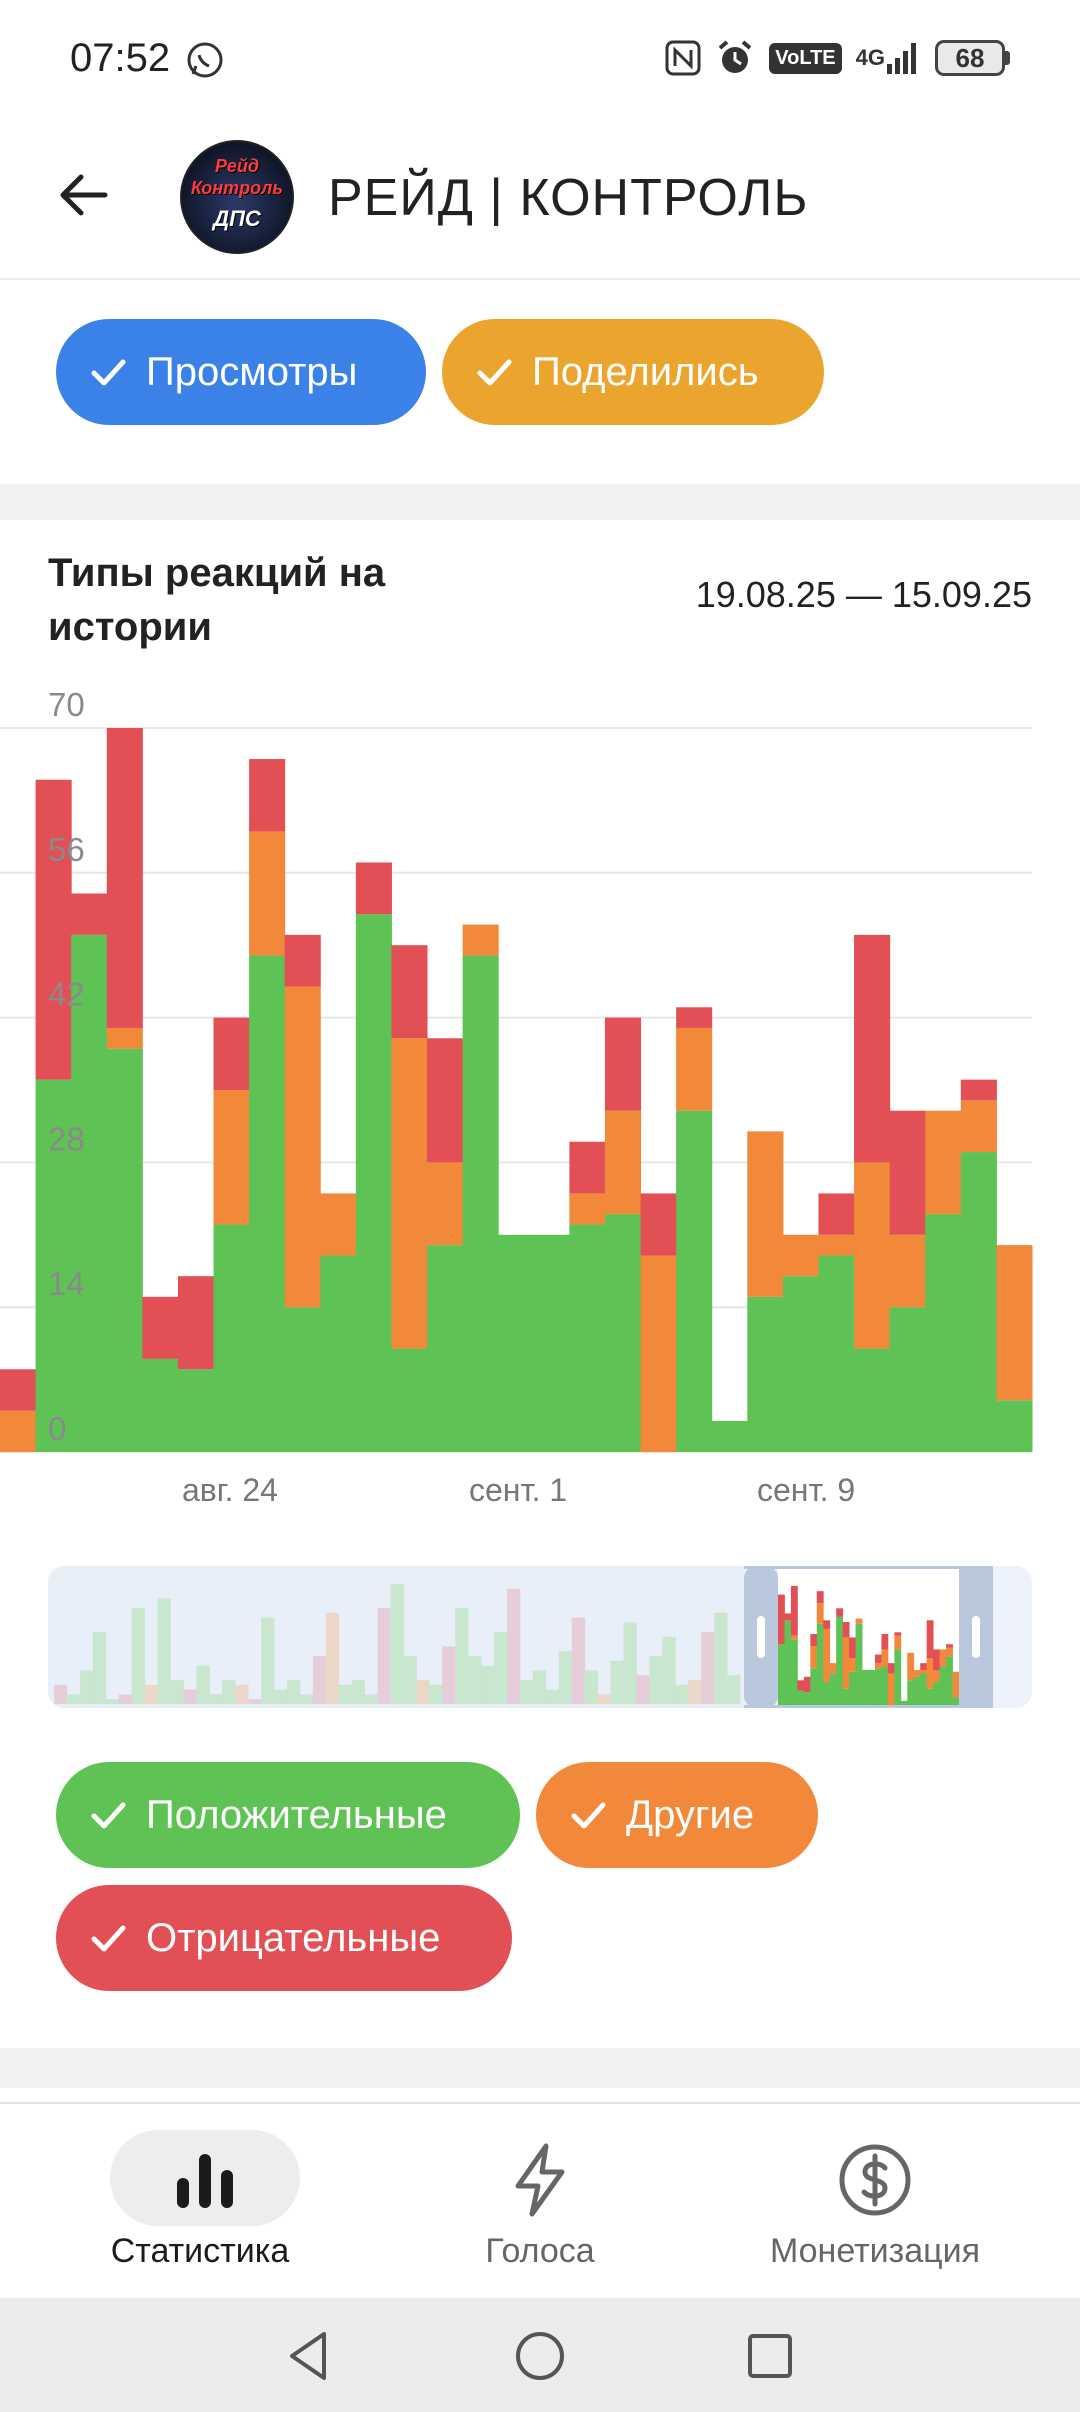 The width and height of the screenshot is (1080, 2412). What do you see at coordinates (108, 1815) in the screenshot?
I see `check-icon` at bounding box center [108, 1815].